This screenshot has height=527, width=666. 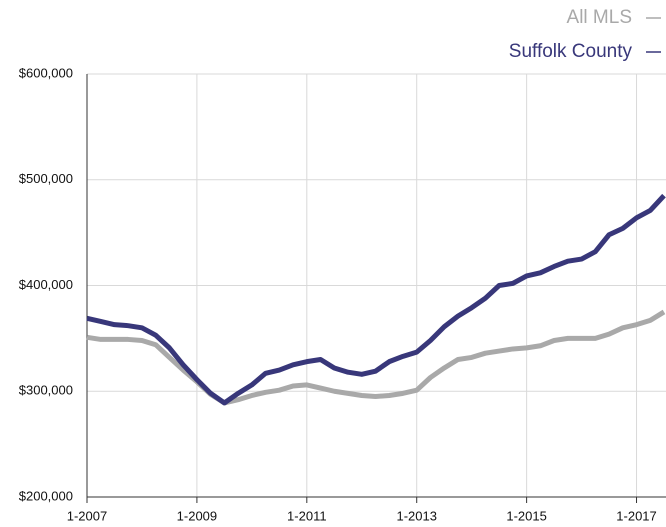 I want to click on legend-label: Suffolk County, so click(x=571, y=51).